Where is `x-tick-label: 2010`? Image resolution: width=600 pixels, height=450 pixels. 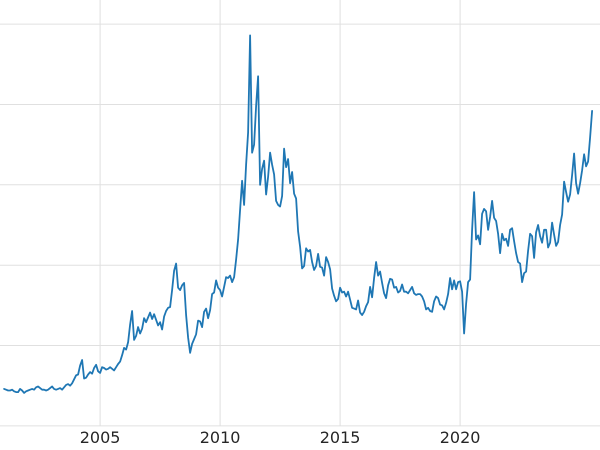
x-tick-label: 2010 is located at coordinates (220, 437).